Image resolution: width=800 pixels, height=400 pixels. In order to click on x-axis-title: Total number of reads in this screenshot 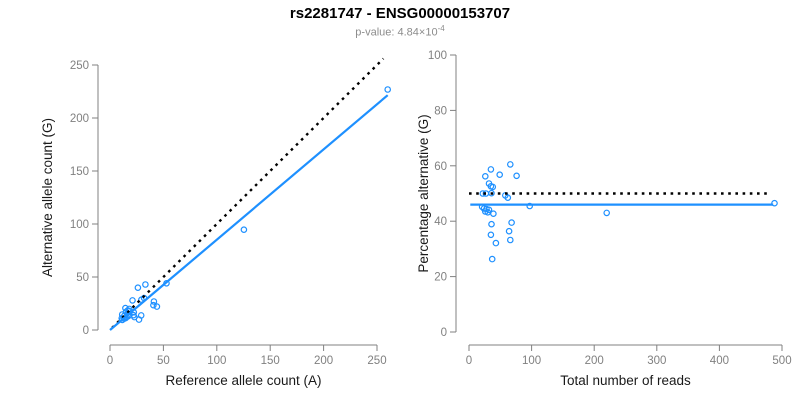, I will do `click(625, 380)`.